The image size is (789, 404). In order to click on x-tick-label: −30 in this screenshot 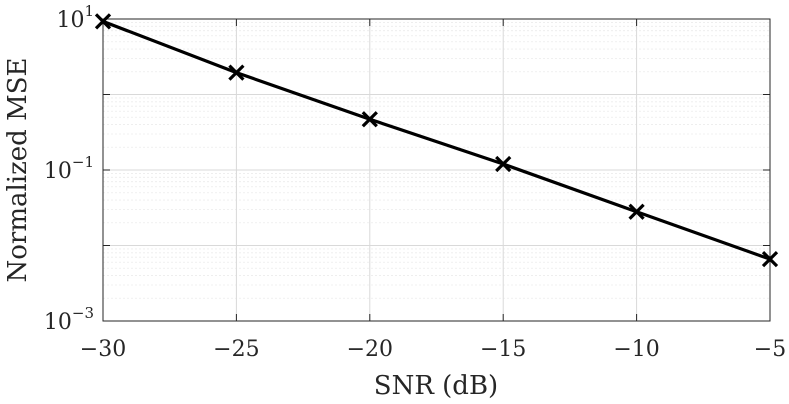, I will do `click(103, 349)`.